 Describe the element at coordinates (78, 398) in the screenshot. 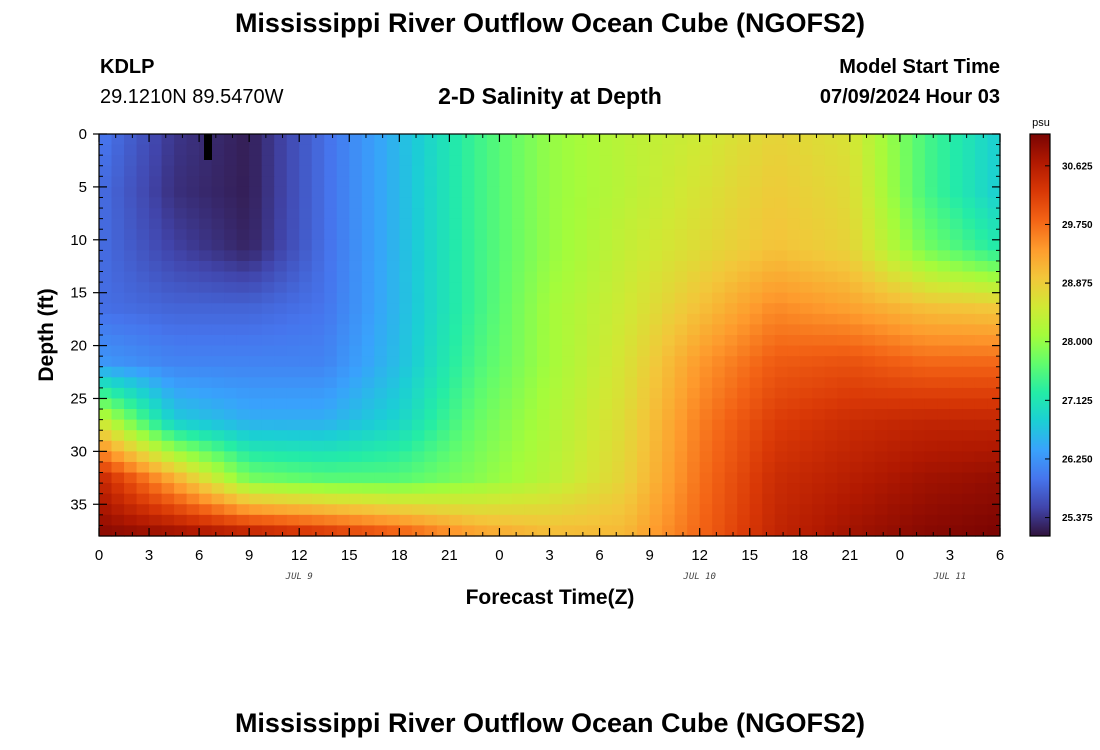

I see `y-tick-label: 25` at that location.